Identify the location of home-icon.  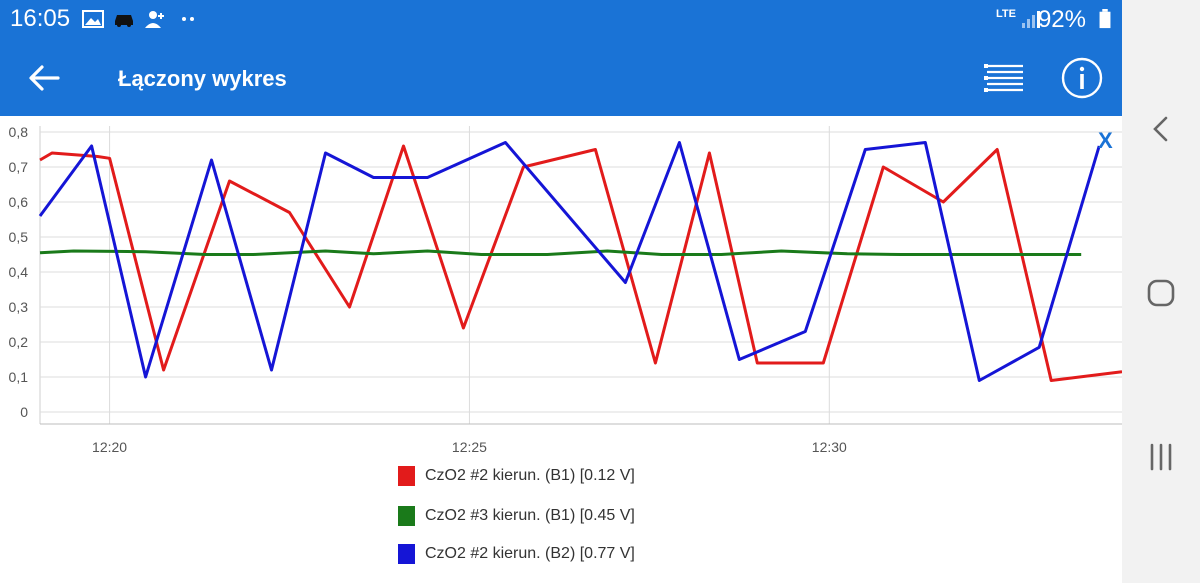
(1161, 293).